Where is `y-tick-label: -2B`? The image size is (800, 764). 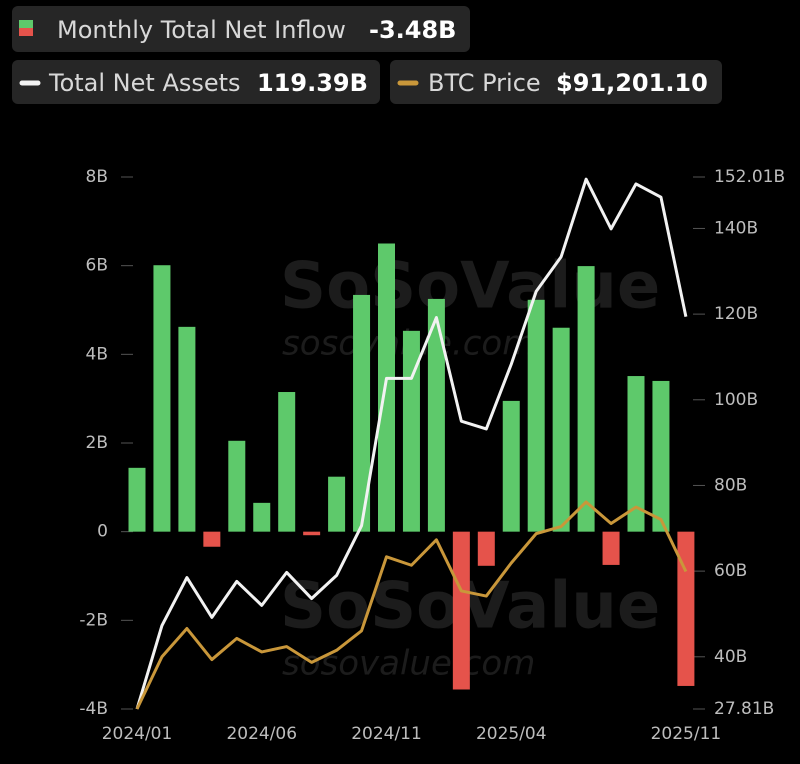 y-tick-label: -2B is located at coordinates (93, 620).